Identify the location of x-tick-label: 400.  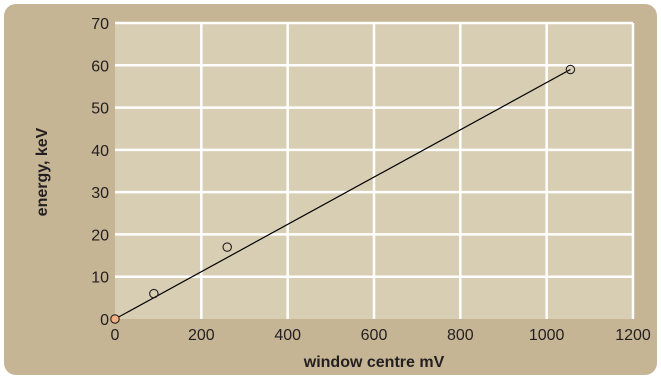
(287, 335).